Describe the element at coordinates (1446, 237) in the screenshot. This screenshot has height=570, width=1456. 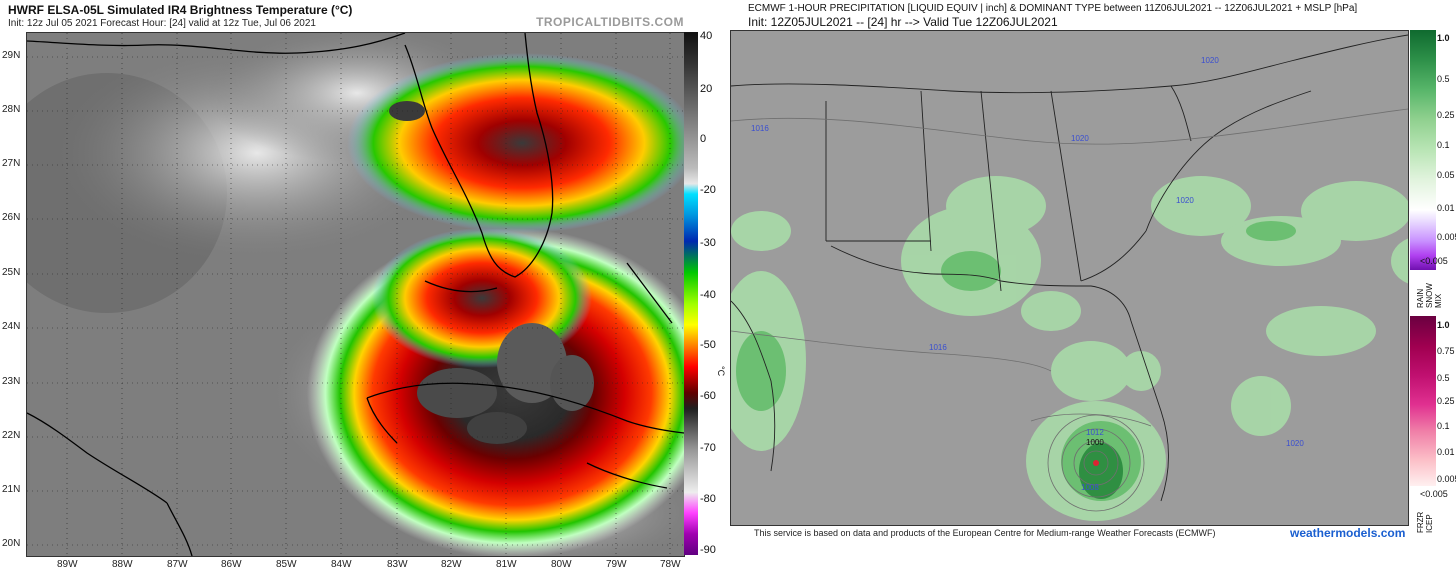
I see `rain-scale-0005: 0.005` at that location.